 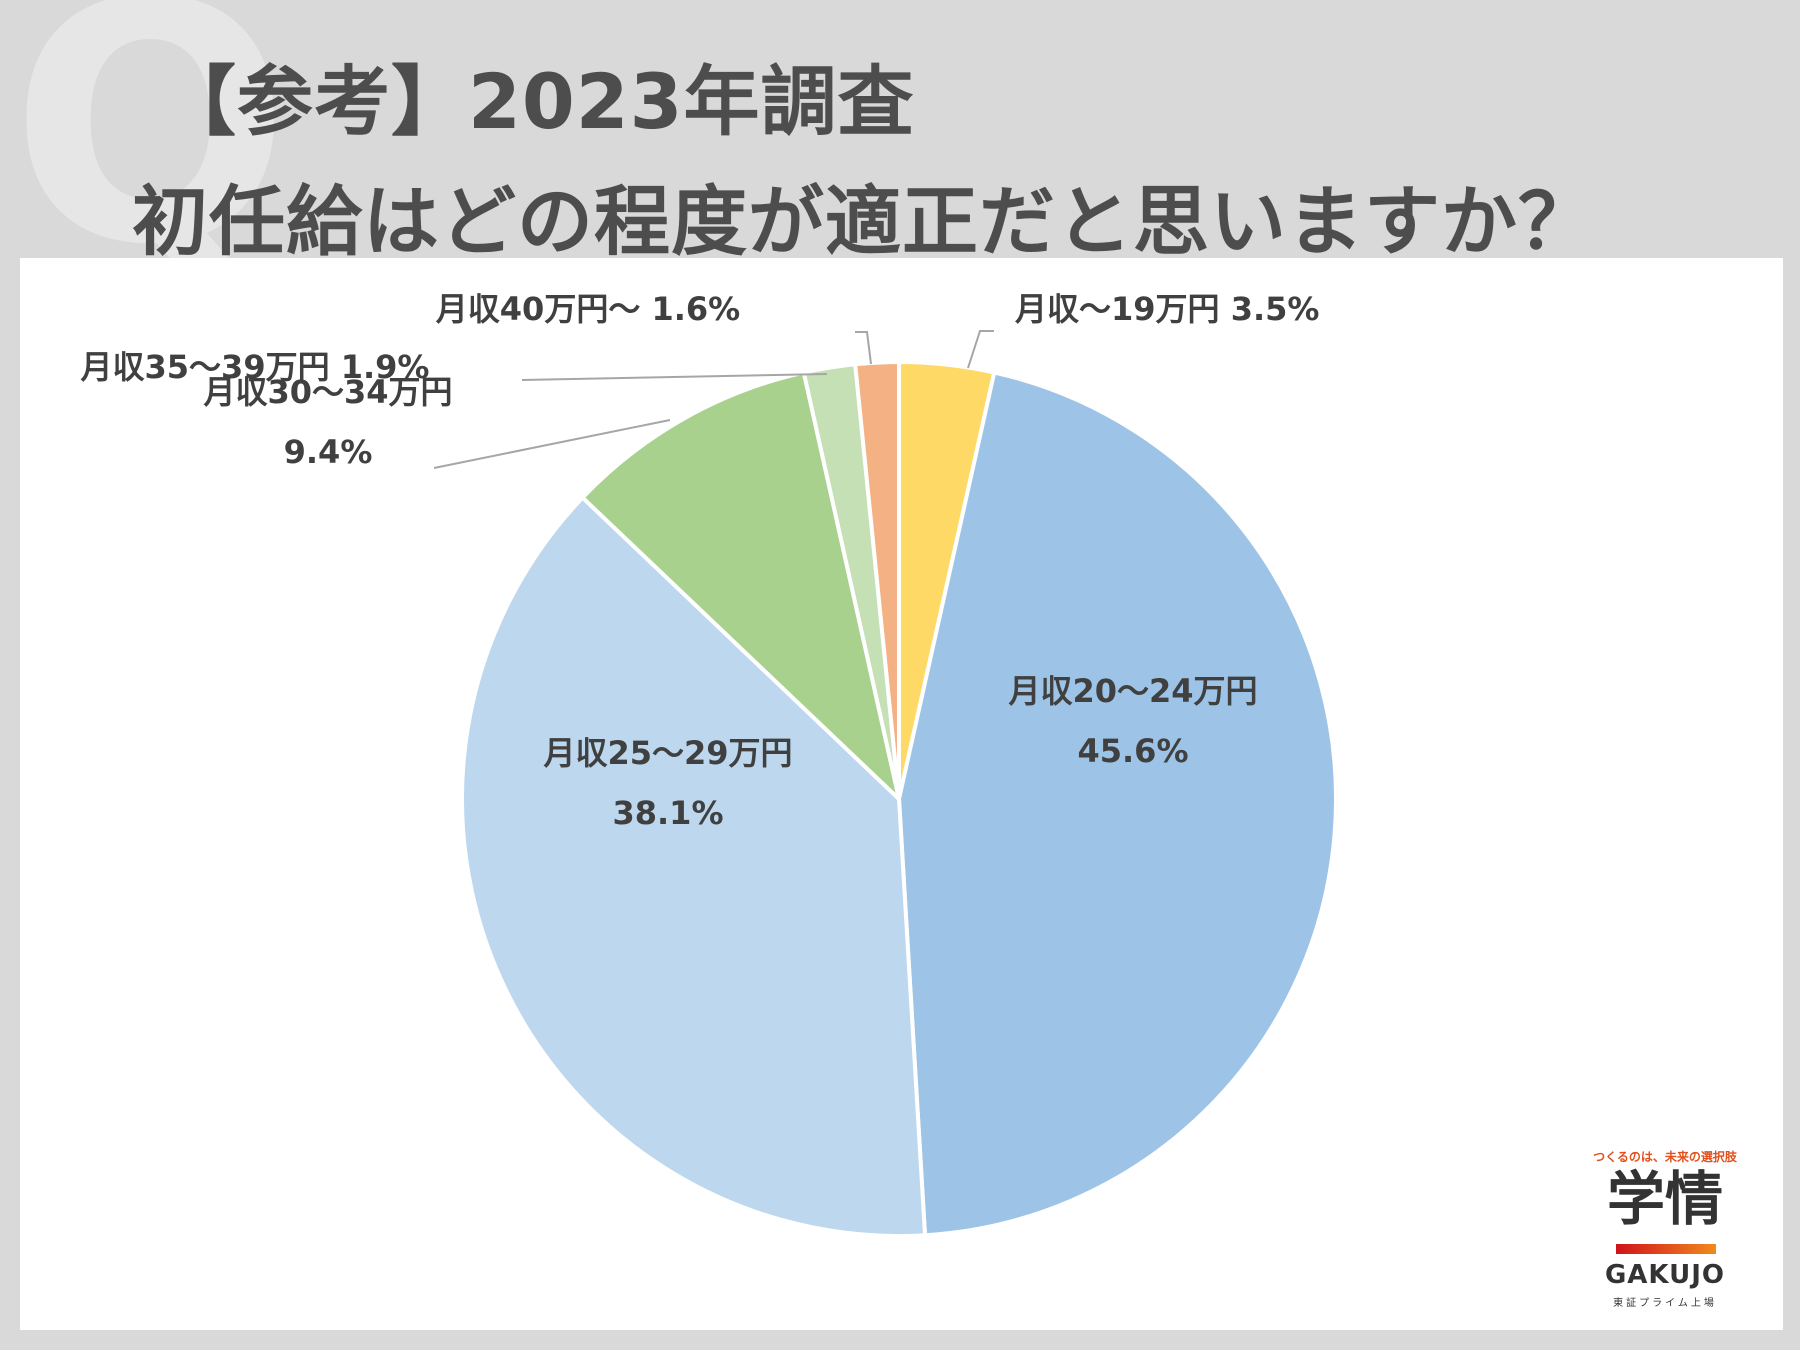 I want to click on gakujo-logo: つくるのは、未来の選択肢 学情 GAKUJO 東証プライム上場, so click(x=1665, y=1228).